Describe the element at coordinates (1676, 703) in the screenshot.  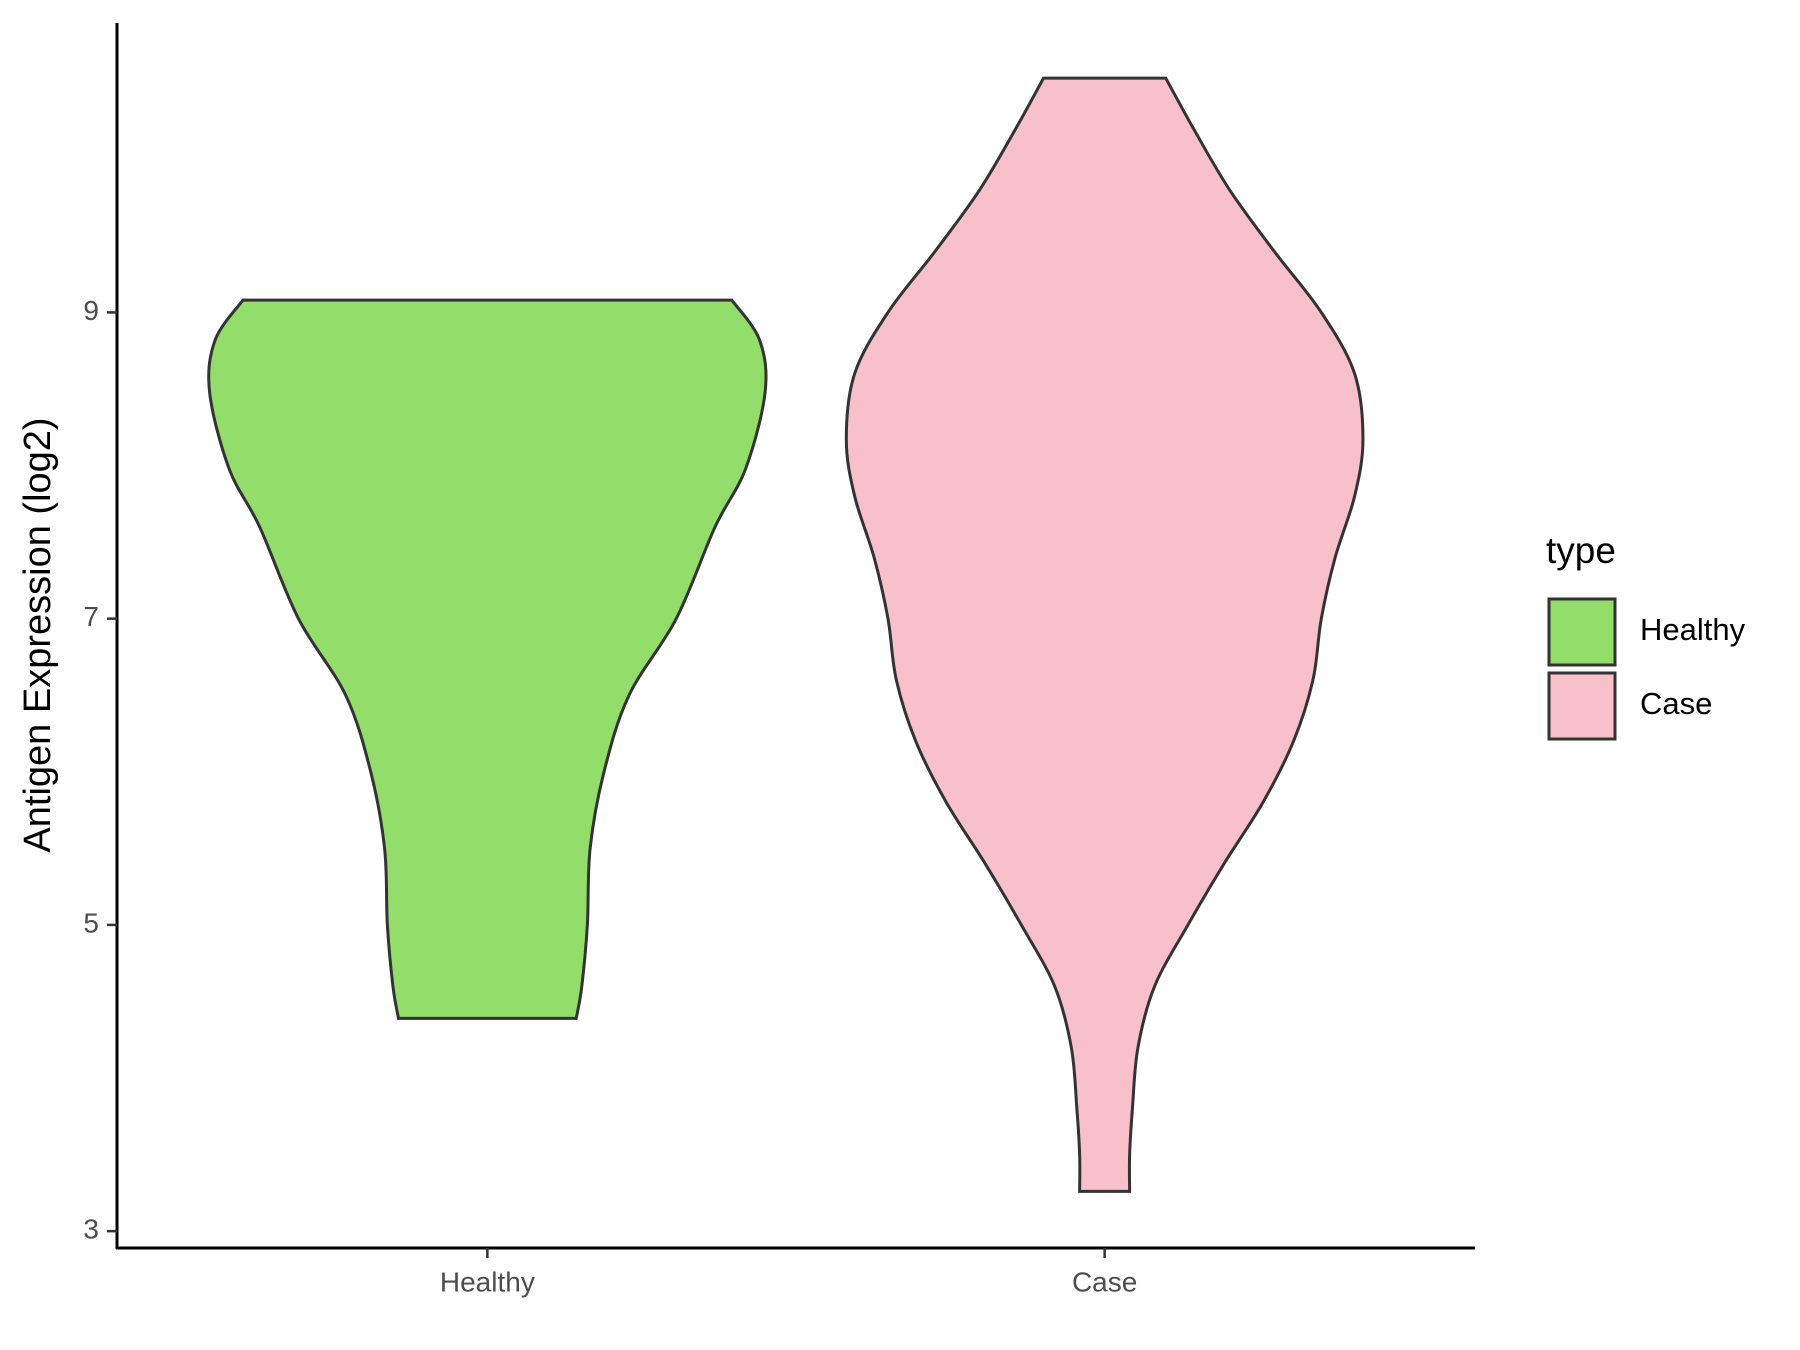
I see `legend-label: Case` at that location.